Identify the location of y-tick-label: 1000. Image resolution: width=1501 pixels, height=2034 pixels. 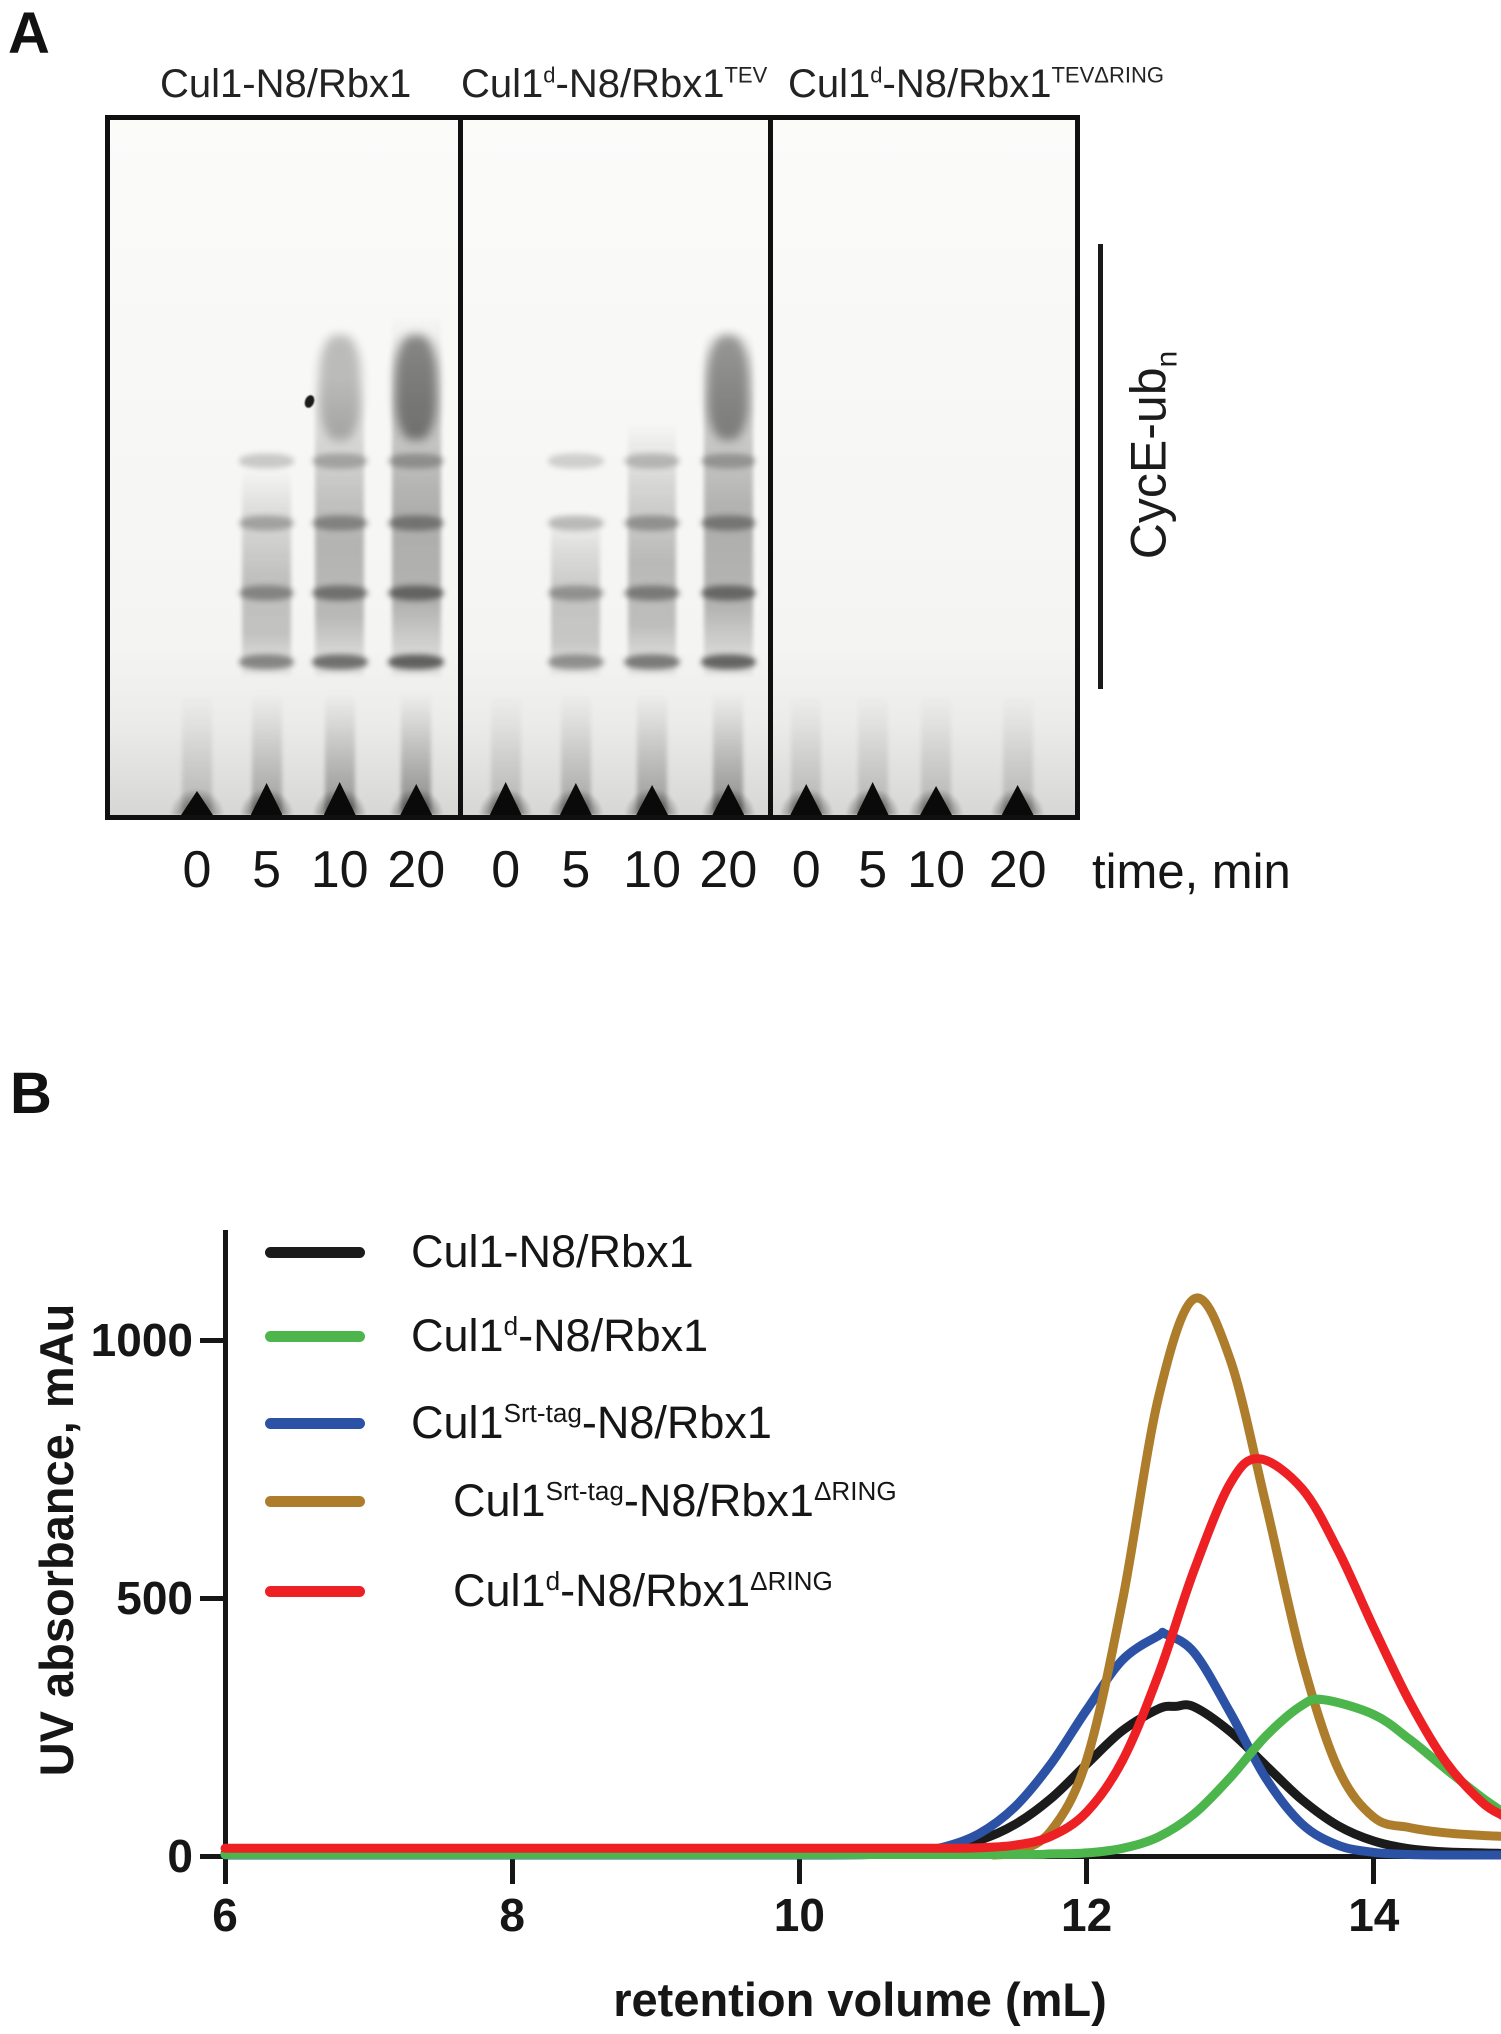
(141, 1340).